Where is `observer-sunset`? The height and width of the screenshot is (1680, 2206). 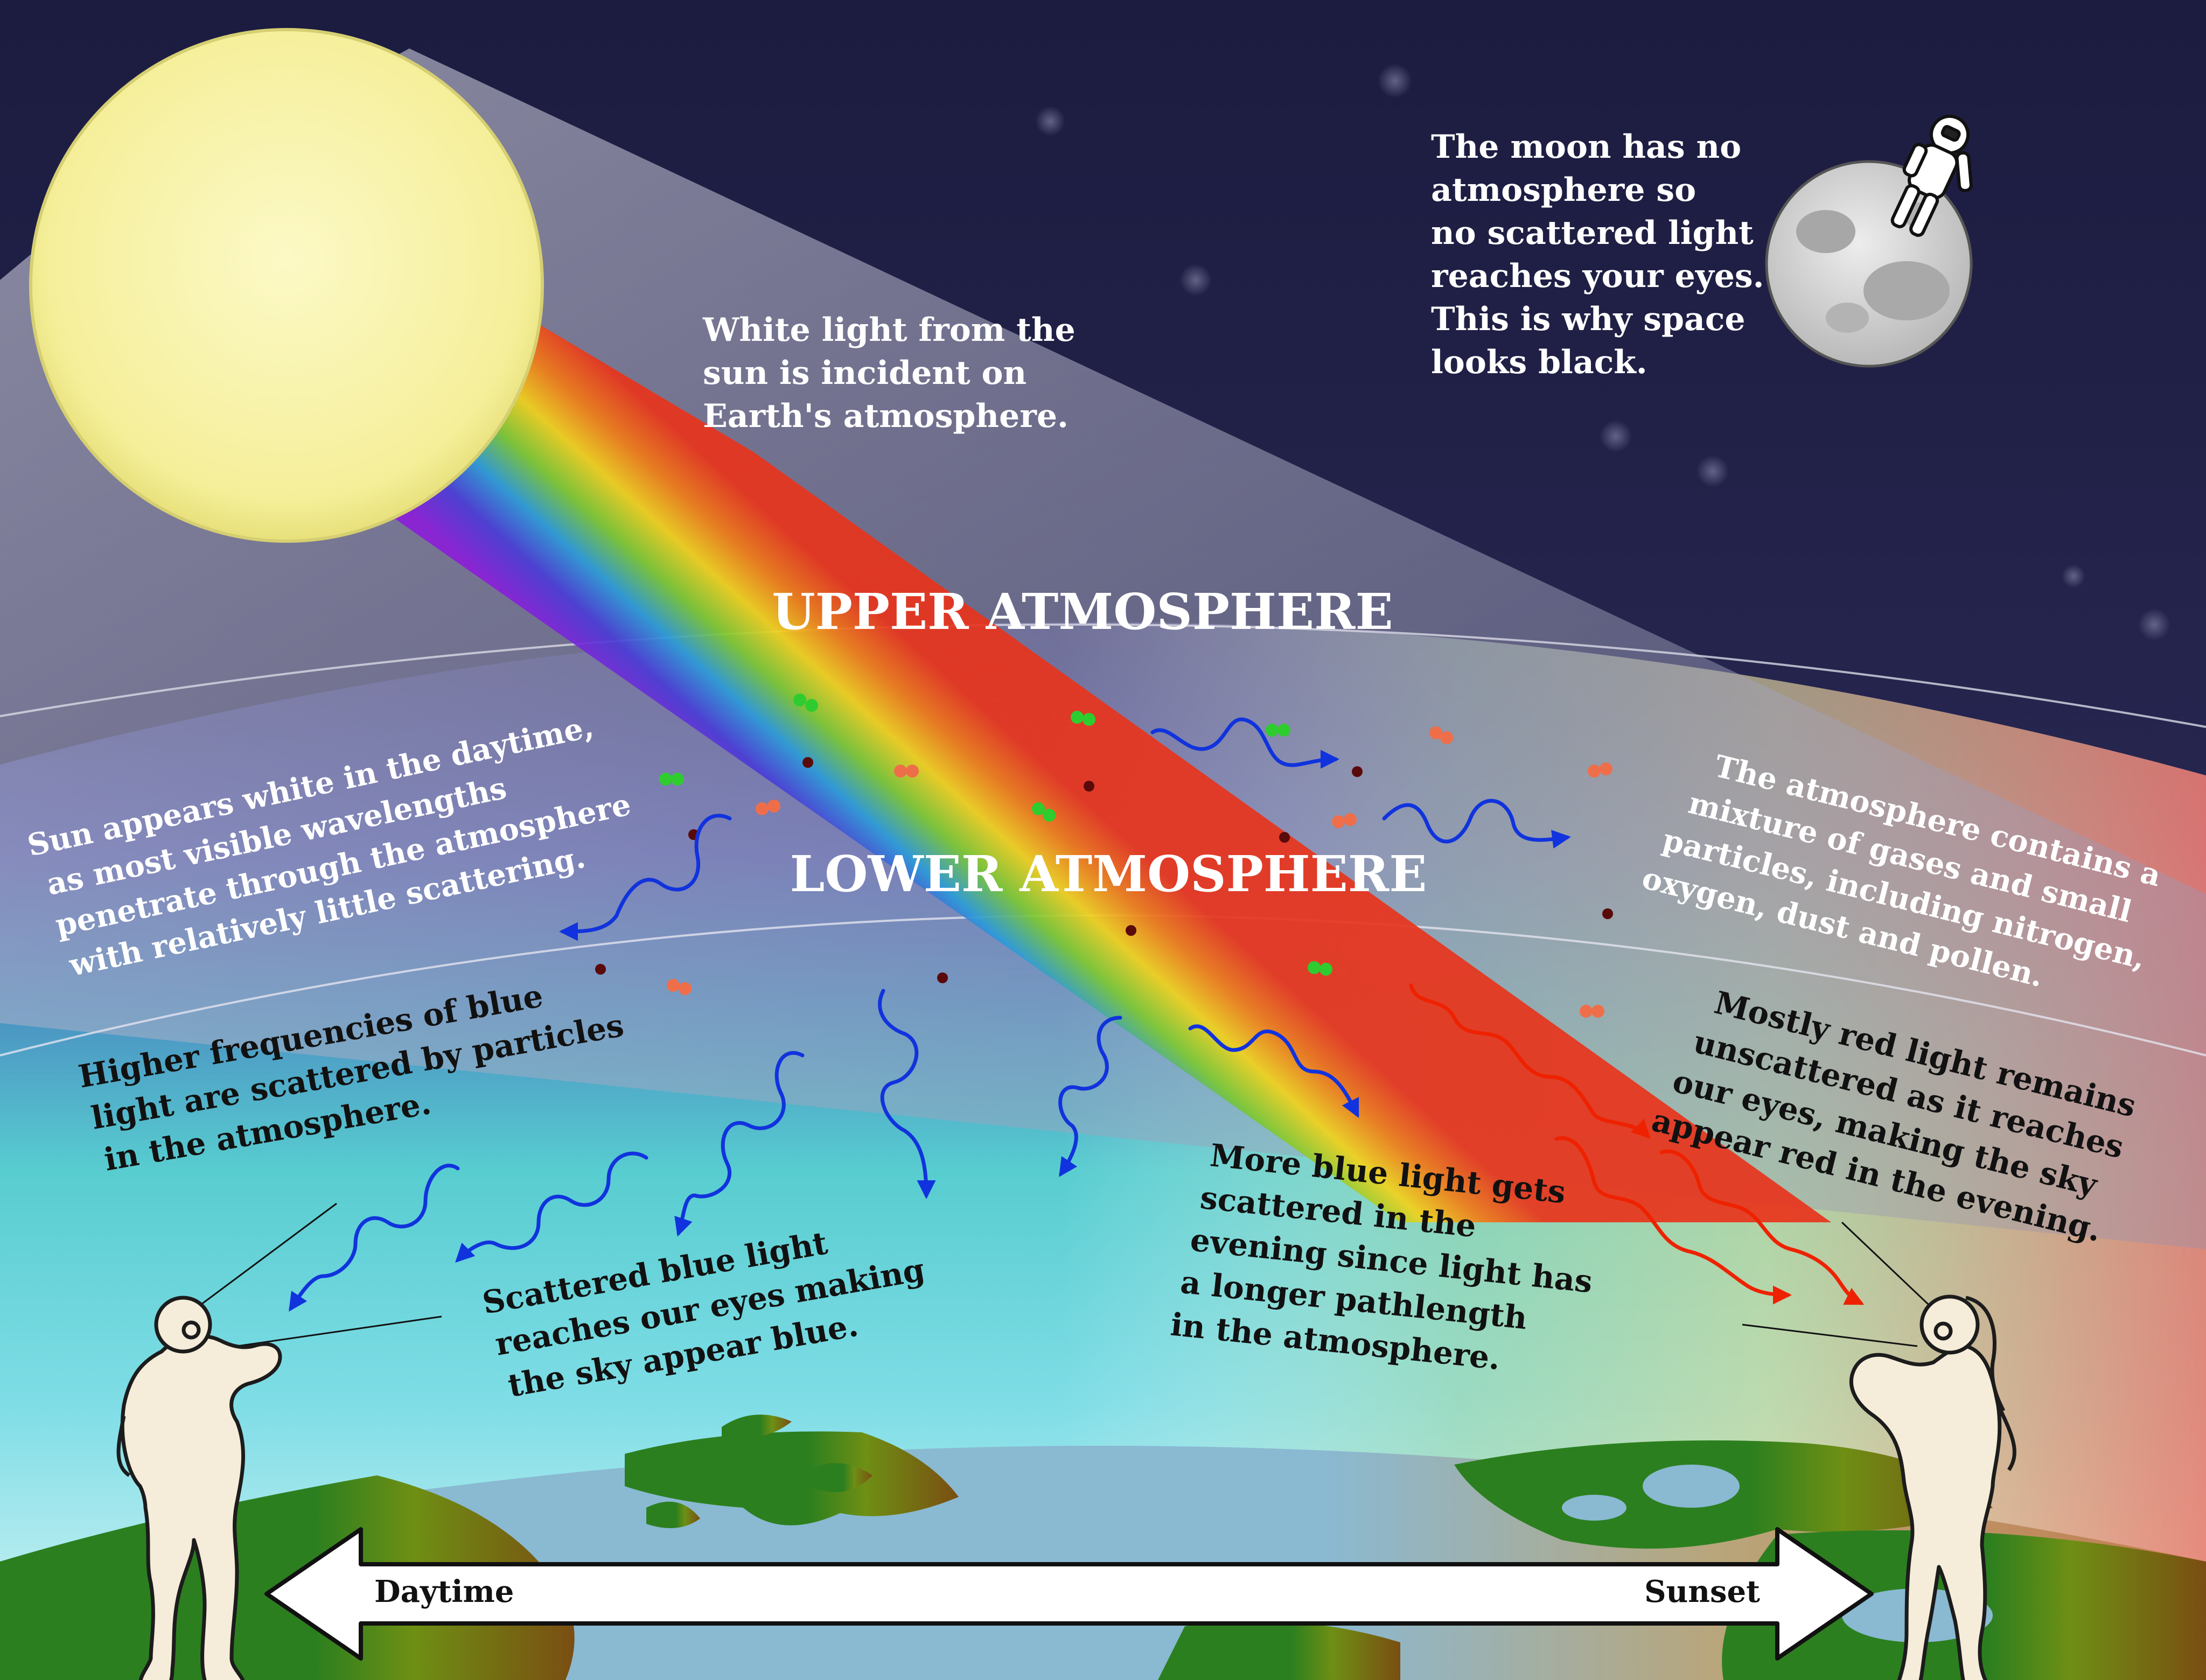 observer-sunset is located at coordinates (1932, 1487).